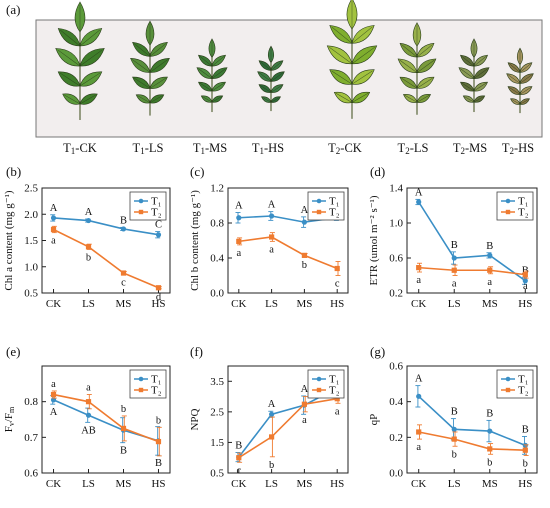  I want to click on series-t1: AB BB, so click(472, 236).